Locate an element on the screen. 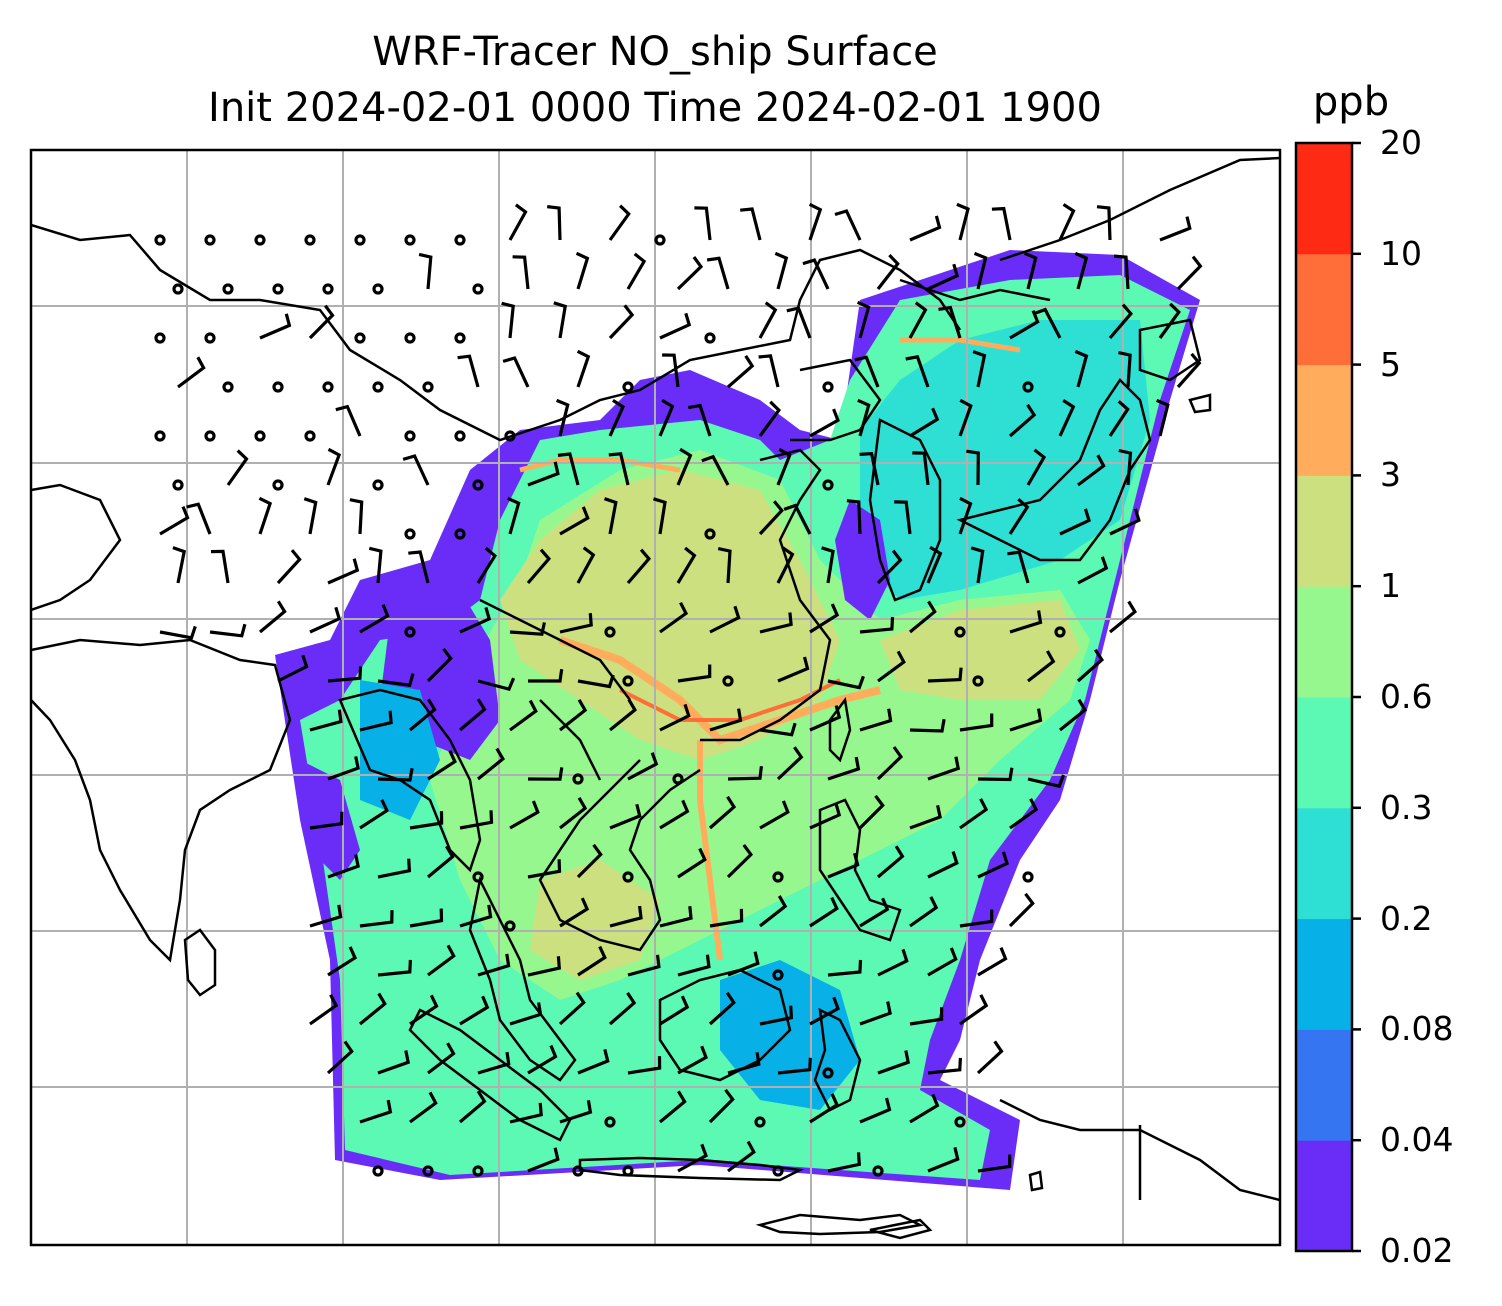 This screenshot has width=1502, height=1306. coastline-china-east is located at coordinates (766, 595).